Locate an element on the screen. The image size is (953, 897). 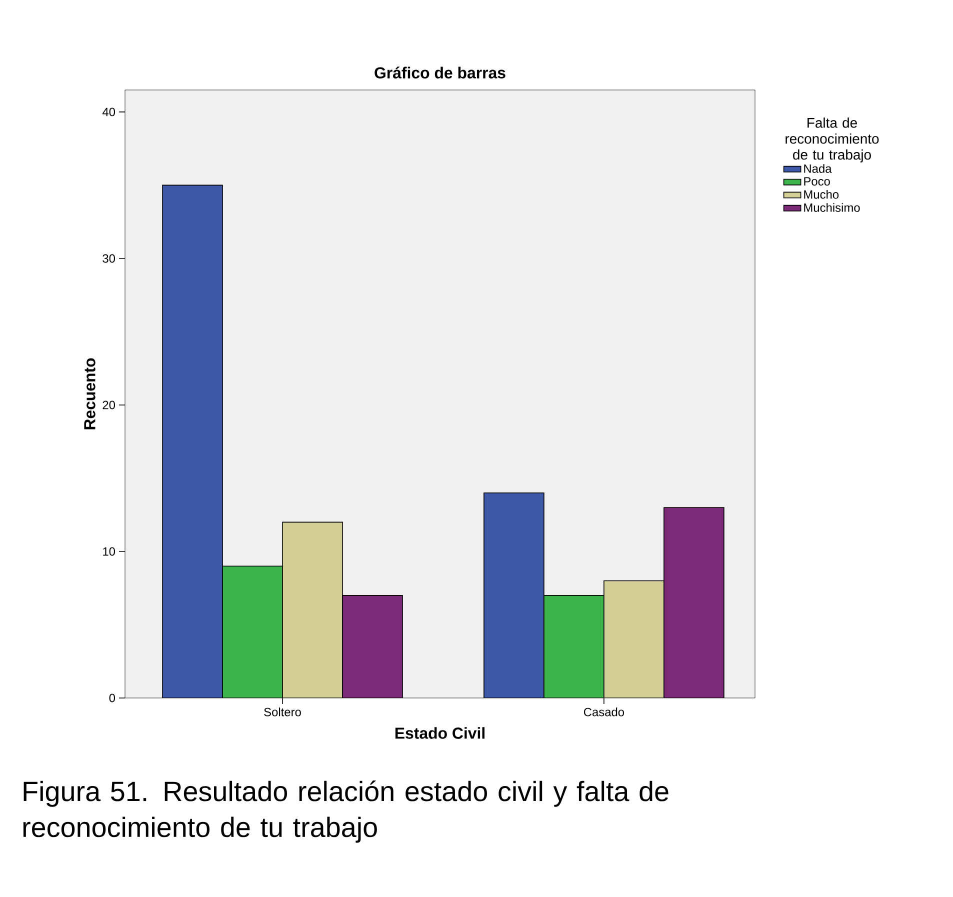
legend-label: Nada is located at coordinates (818, 168).